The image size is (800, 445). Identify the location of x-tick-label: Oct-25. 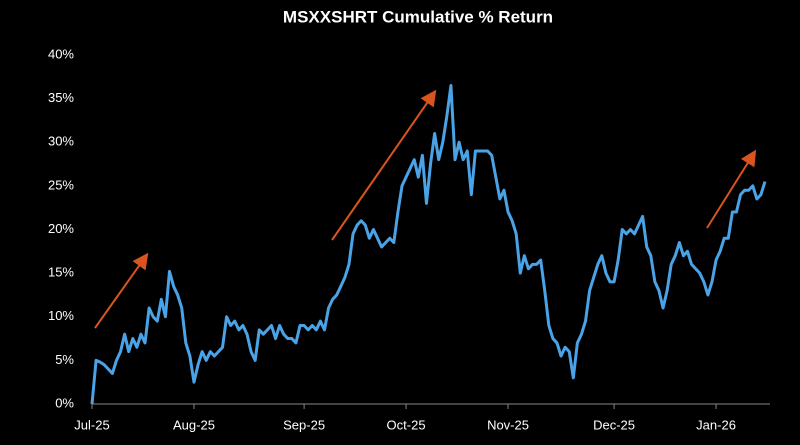
(406, 424).